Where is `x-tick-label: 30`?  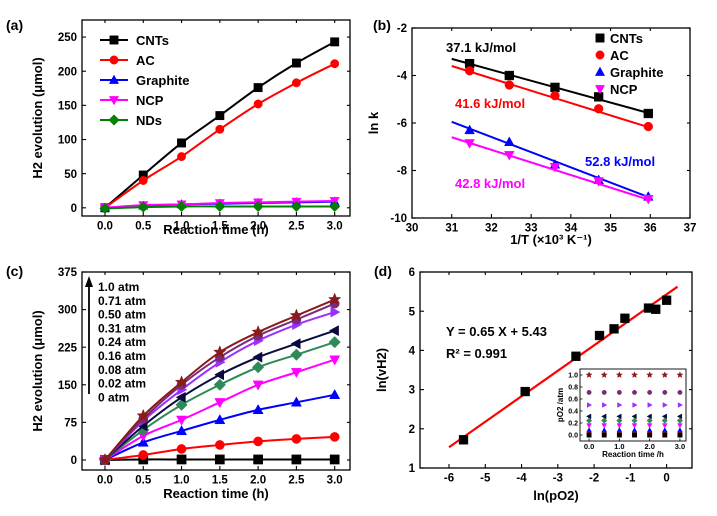 x-tick-label: 30 is located at coordinates (412, 229).